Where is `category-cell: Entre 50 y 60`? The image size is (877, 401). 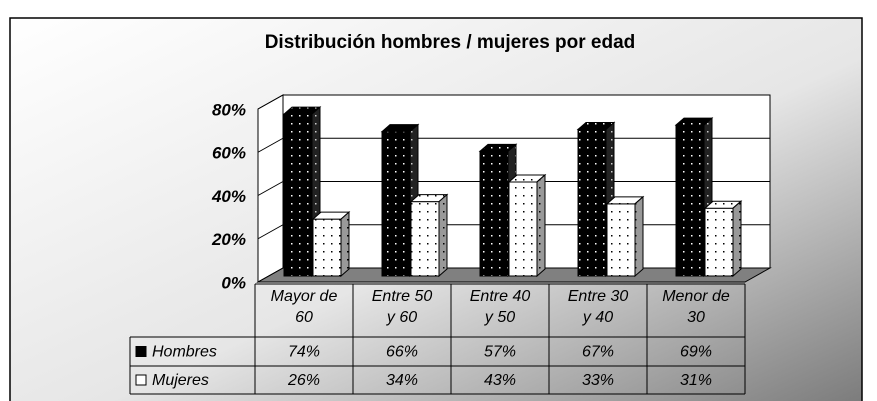
category-cell: Entre 50 y 60 is located at coordinates (402, 307).